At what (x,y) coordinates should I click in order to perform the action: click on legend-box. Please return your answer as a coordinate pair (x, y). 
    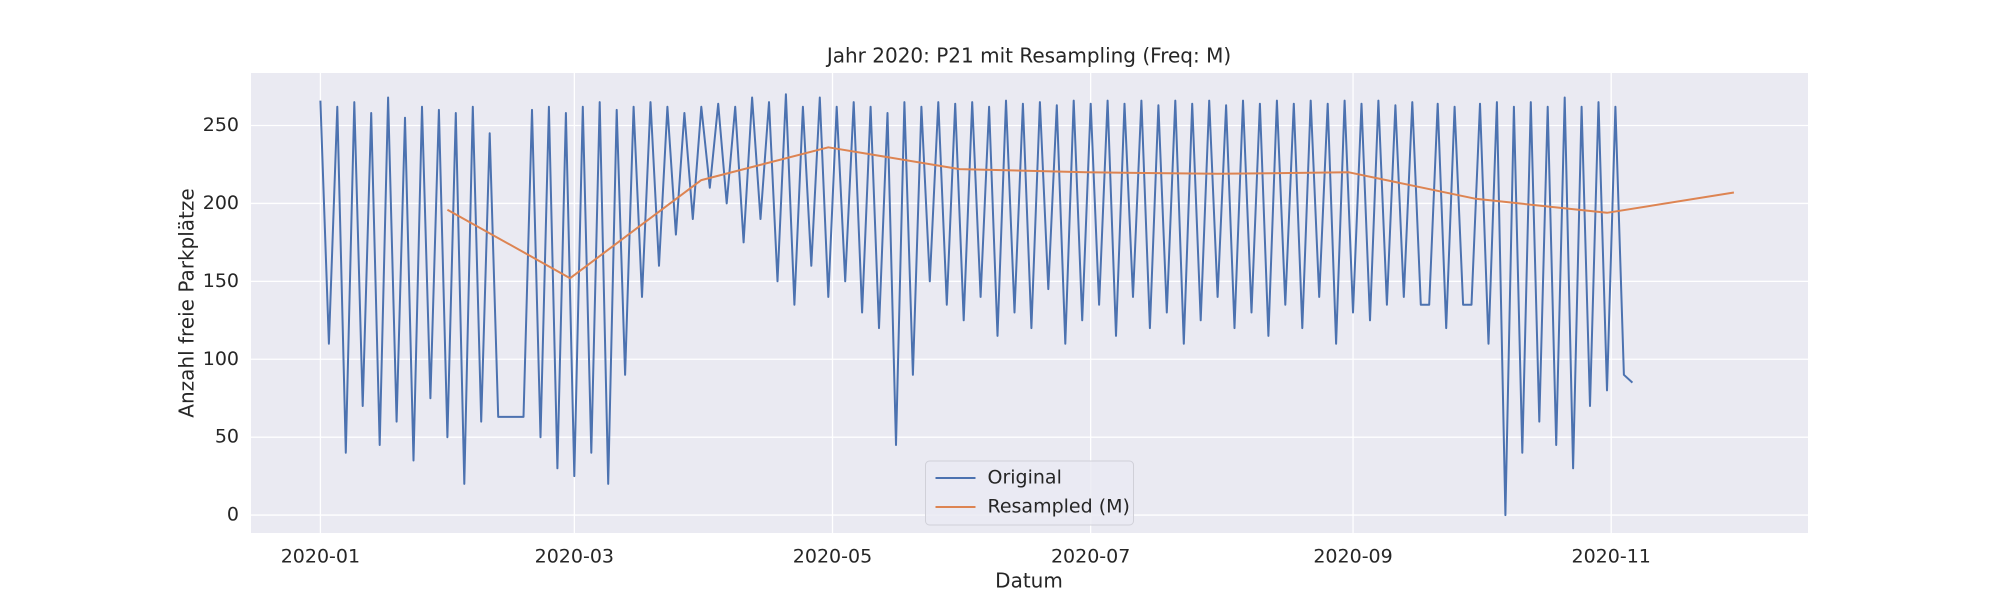
    Looking at the image, I should click on (1029, 493).